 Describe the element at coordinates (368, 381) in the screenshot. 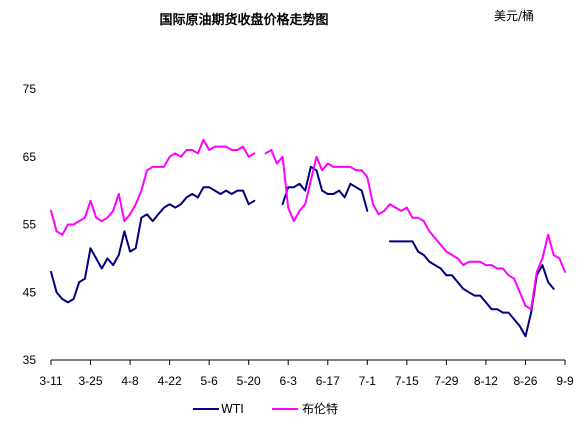

I see `x-tick-label: 7-1` at that location.